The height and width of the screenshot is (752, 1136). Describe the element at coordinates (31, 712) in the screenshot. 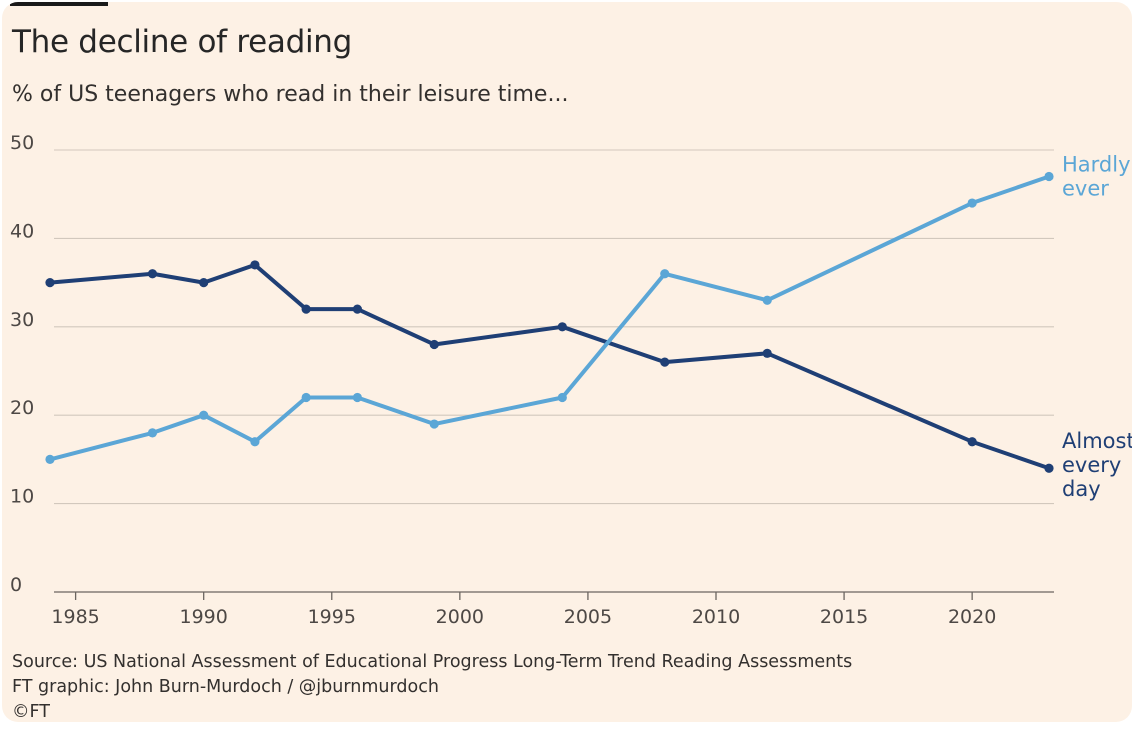

I see `copyright-note: ©FT` at that location.